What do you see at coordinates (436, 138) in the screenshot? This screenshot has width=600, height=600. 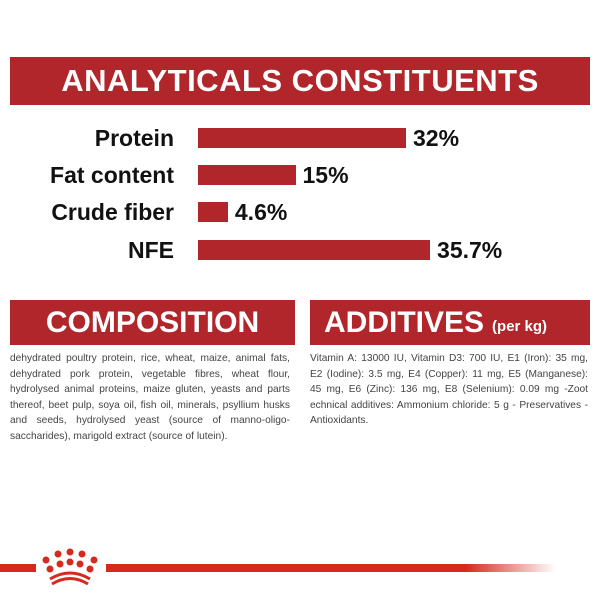 I see `value-label: 32%` at bounding box center [436, 138].